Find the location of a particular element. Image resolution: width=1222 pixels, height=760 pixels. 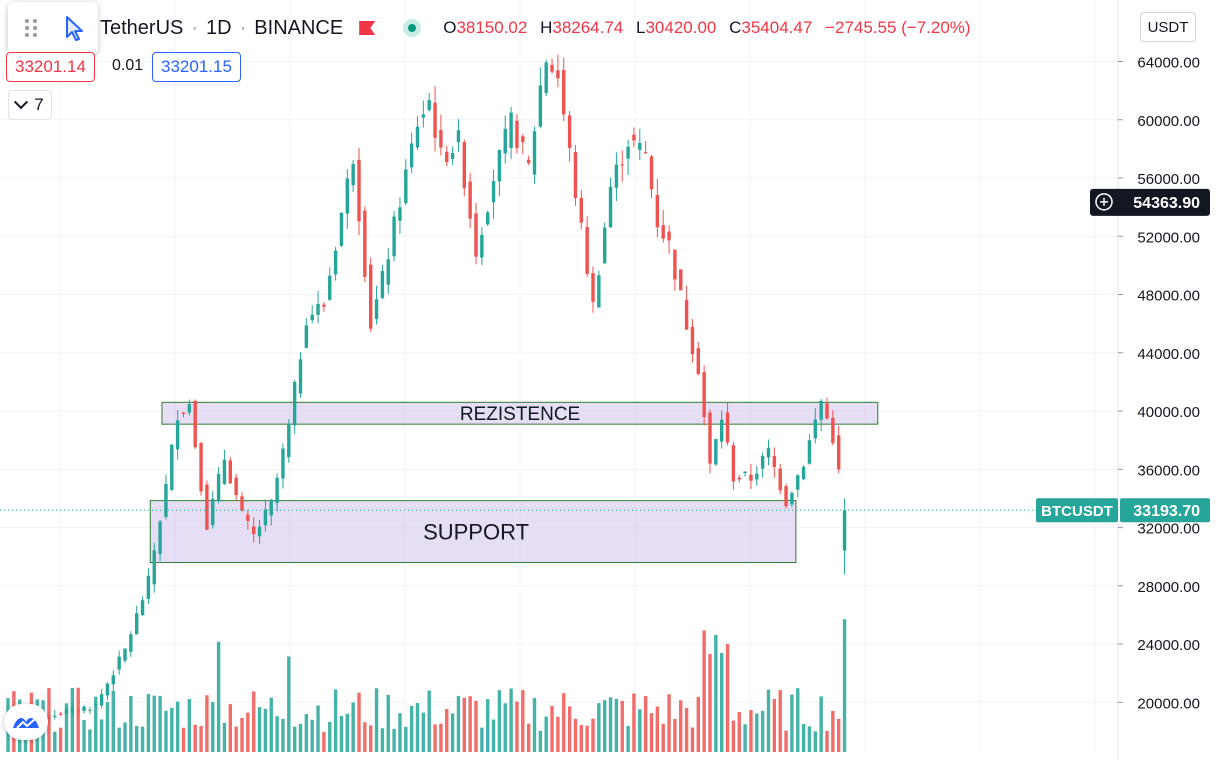

cursor-arrow-icon is located at coordinates (75, 28).